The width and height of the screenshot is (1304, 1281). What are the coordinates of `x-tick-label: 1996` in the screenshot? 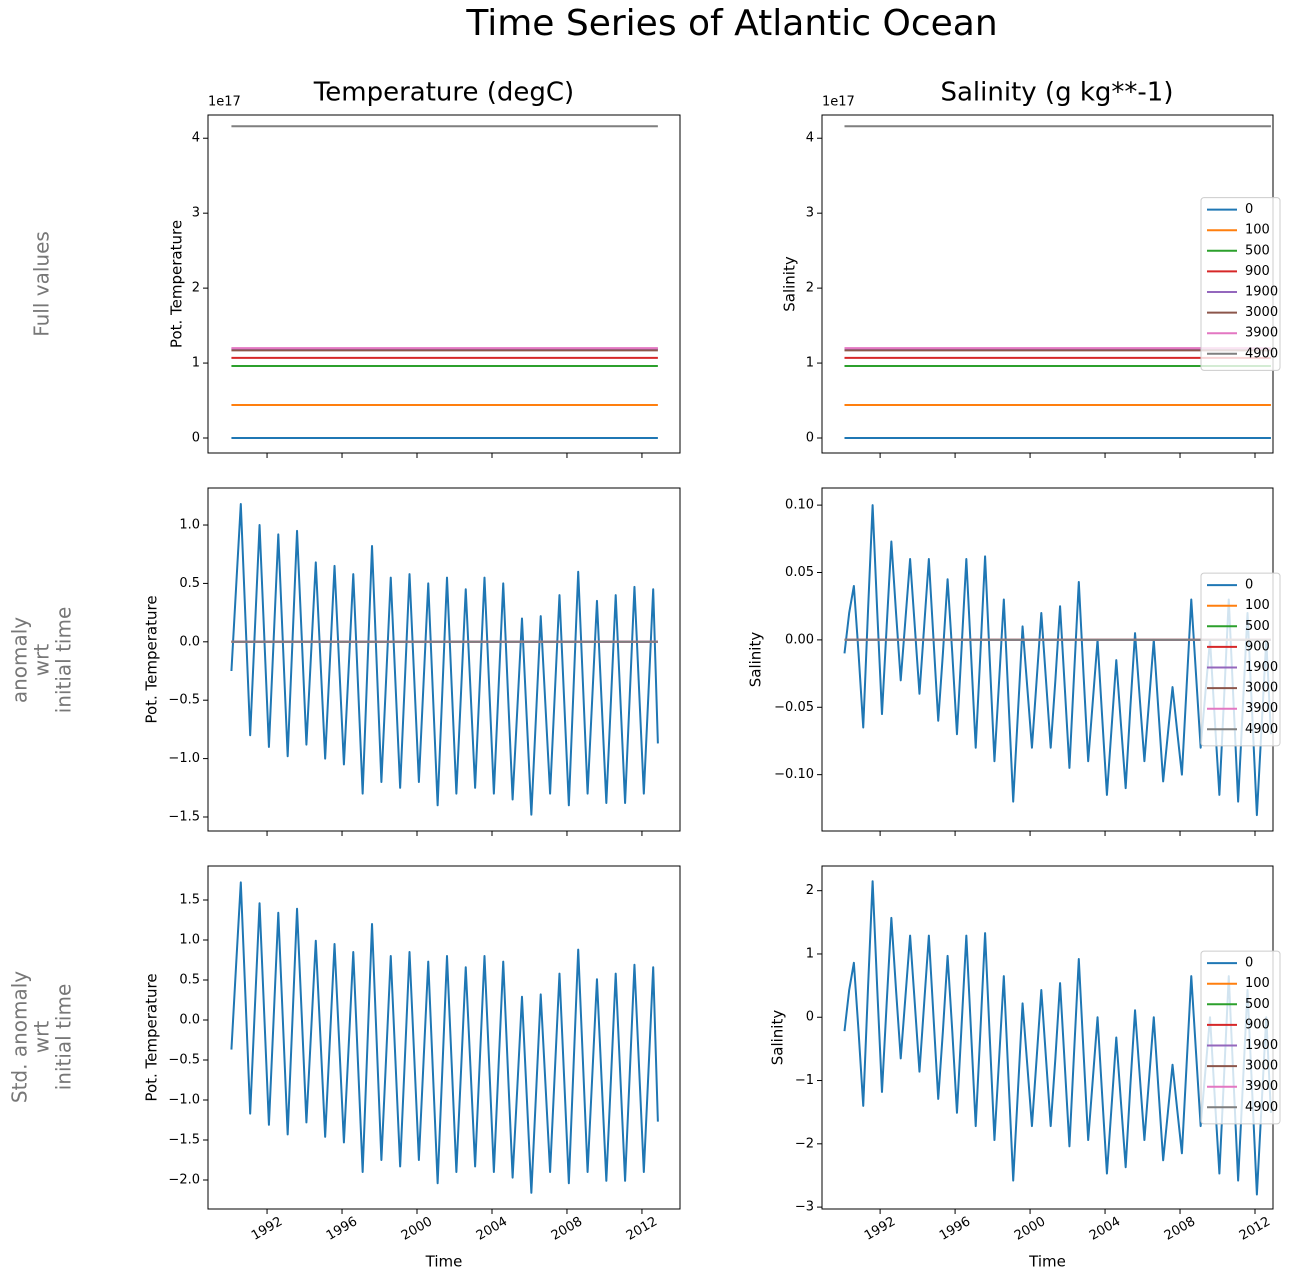 It's located at (342, 1229).